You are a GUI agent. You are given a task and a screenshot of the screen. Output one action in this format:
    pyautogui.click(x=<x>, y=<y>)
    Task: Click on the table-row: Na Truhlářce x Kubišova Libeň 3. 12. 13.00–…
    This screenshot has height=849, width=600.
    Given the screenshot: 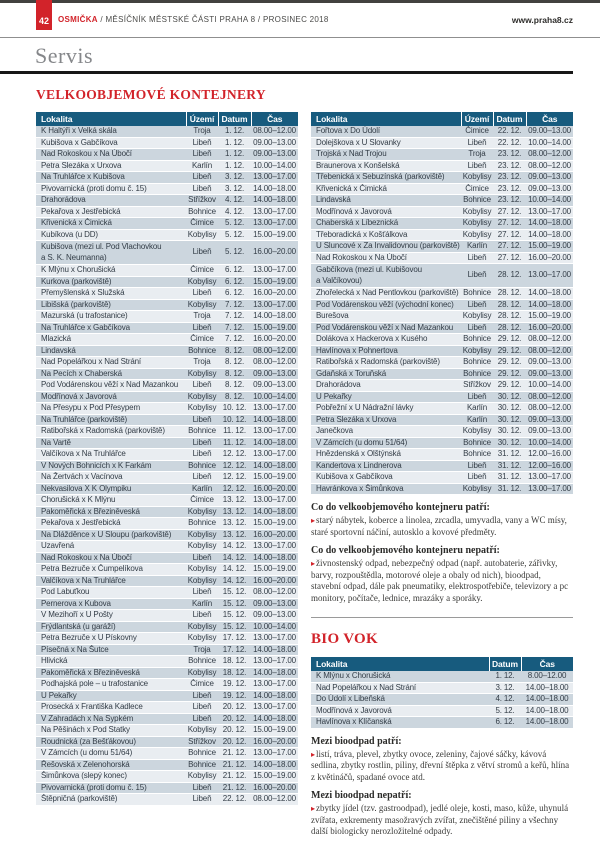 What is the action you would take?
    pyautogui.click(x=167, y=177)
    